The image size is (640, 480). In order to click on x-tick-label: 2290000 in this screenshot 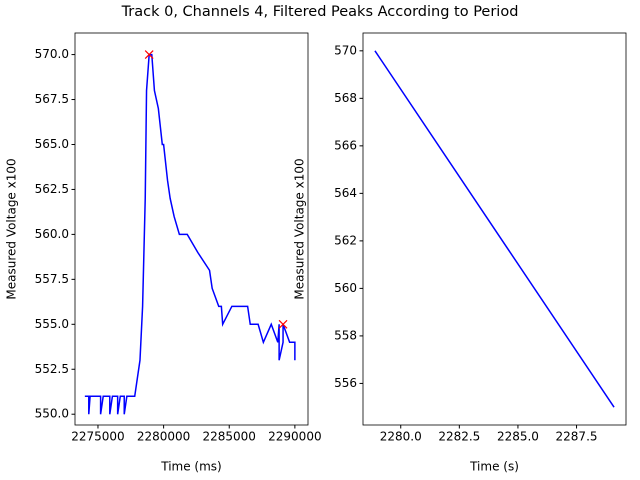, I will do `click(294, 437)`.